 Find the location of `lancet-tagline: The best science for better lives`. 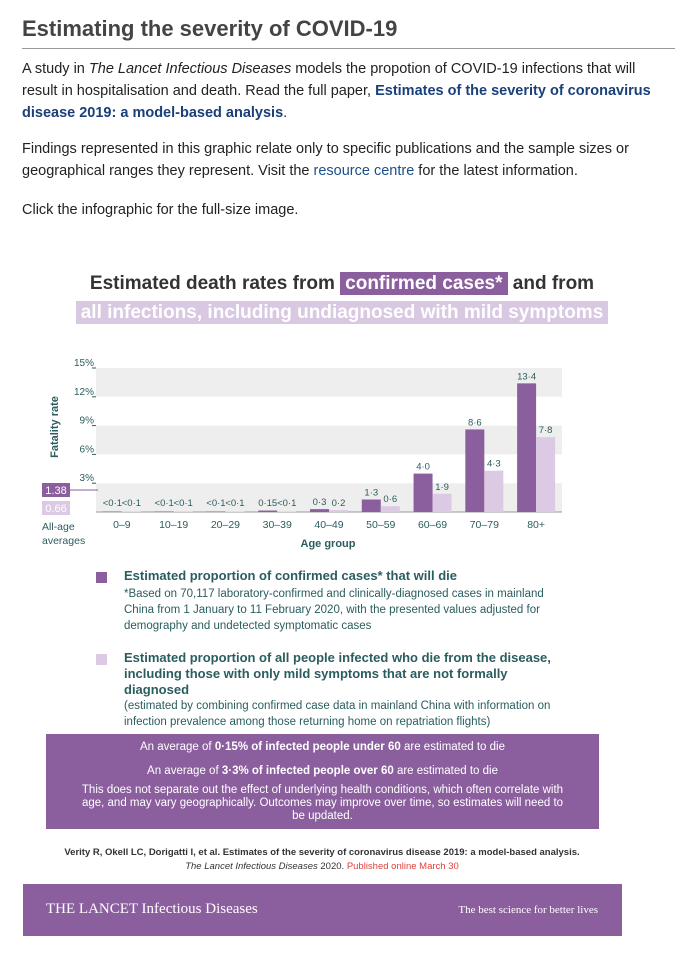

lancet-tagline: The best science for better lives is located at coordinates (528, 910).